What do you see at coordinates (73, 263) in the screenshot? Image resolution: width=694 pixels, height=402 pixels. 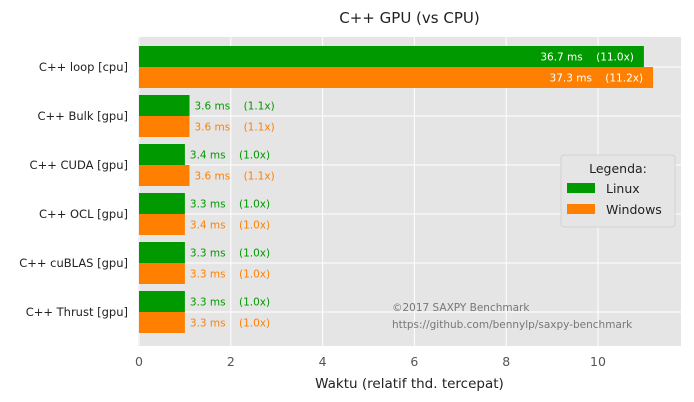 I see `category-label-4: C++ cuBLAS [gpu]` at bounding box center [73, 263].